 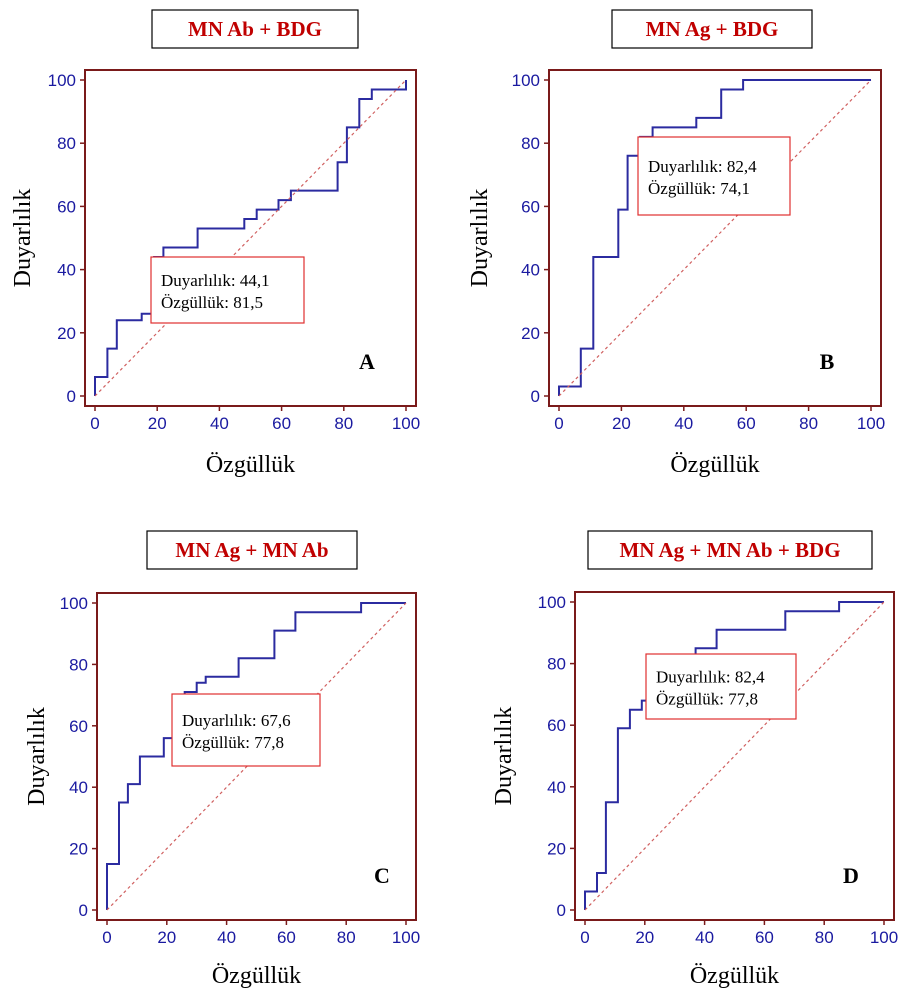 I want to click on chart-title: MN Ag + BDG, so click(x=712, y=29).